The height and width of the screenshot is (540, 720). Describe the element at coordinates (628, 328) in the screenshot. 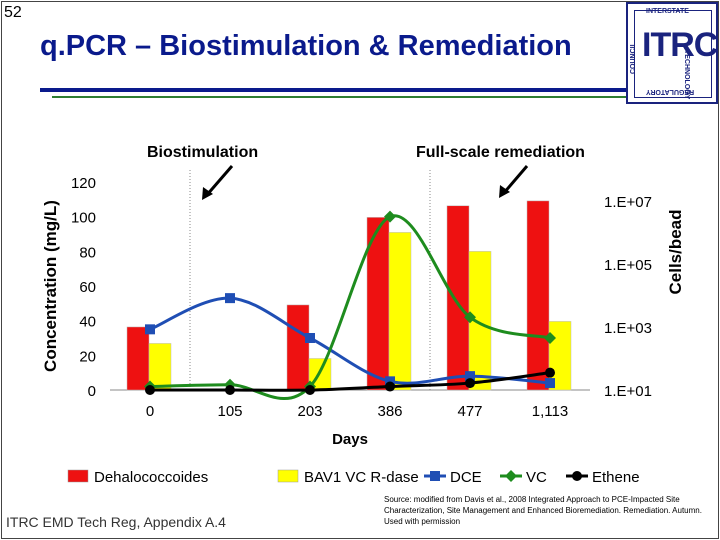

I see `y2-tick-label: 1.E+03` at that location.